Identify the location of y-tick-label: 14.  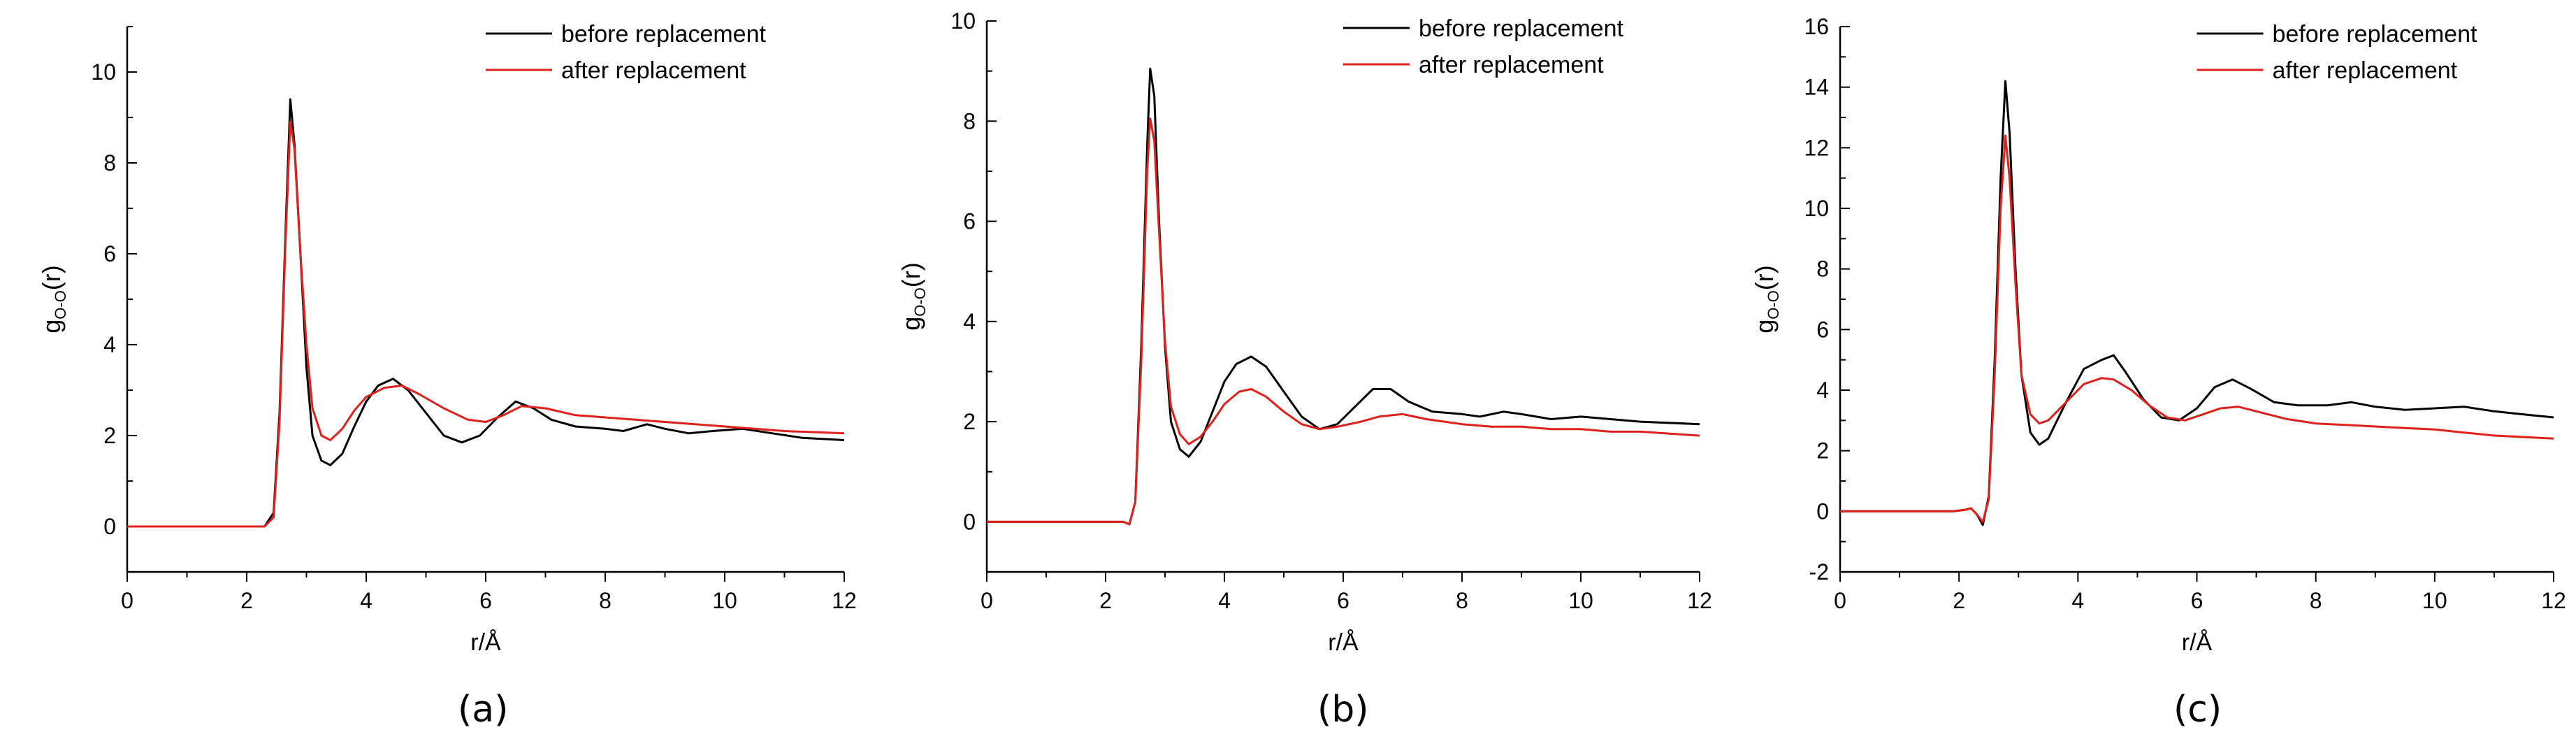
(1816, 87).